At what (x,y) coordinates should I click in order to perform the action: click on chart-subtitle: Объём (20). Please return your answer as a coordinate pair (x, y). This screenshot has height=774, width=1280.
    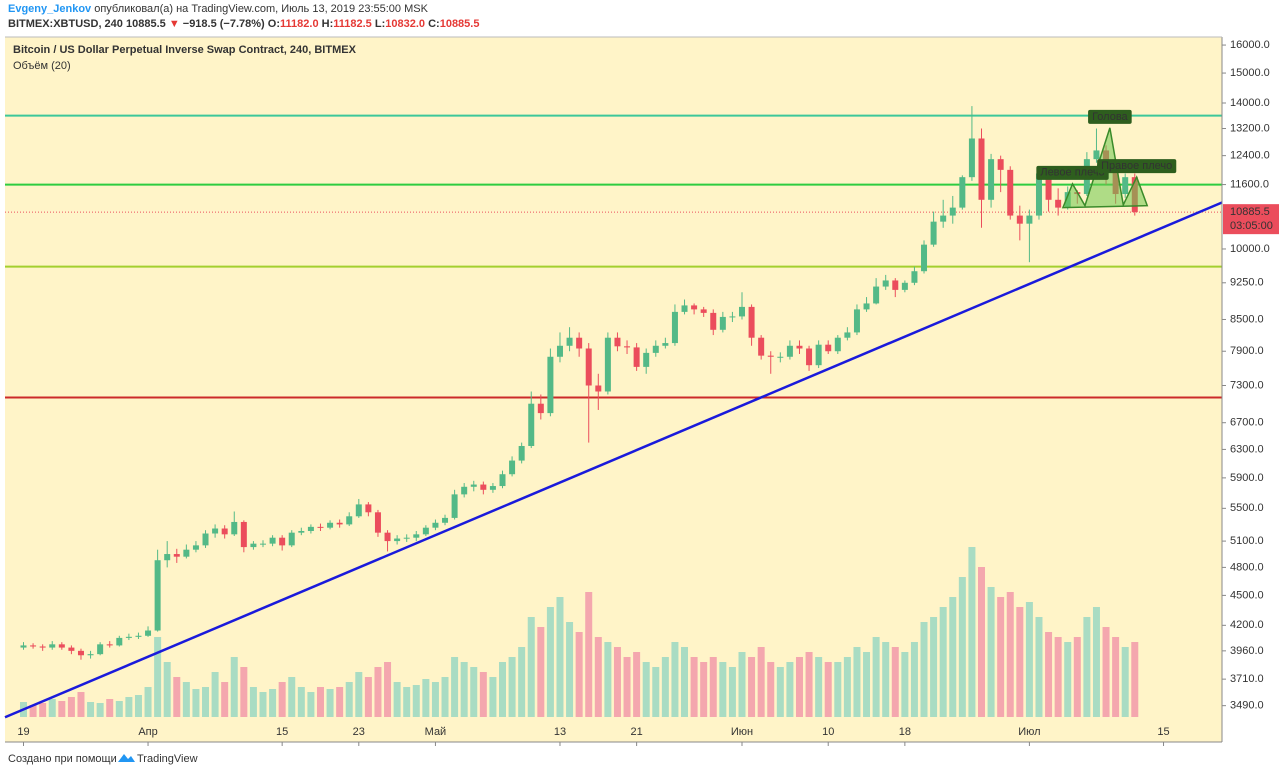
    Looking at the image, I should click on (42, 66).